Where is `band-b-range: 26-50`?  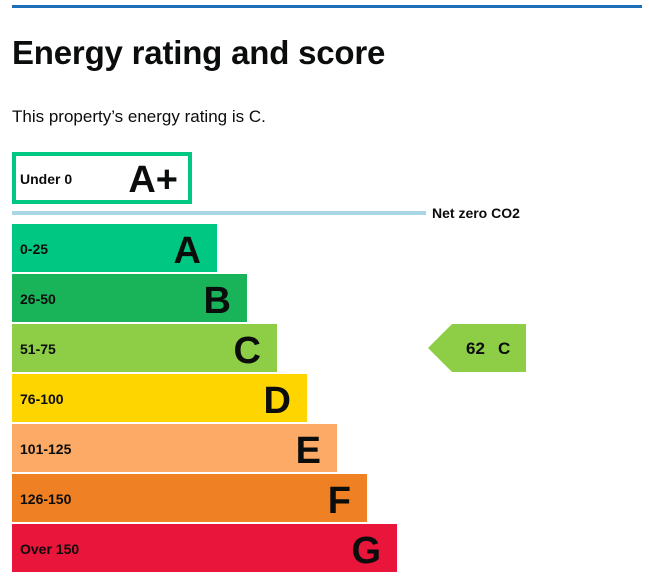
band-b-range: 26-50 is located at coordinates (38, 299).